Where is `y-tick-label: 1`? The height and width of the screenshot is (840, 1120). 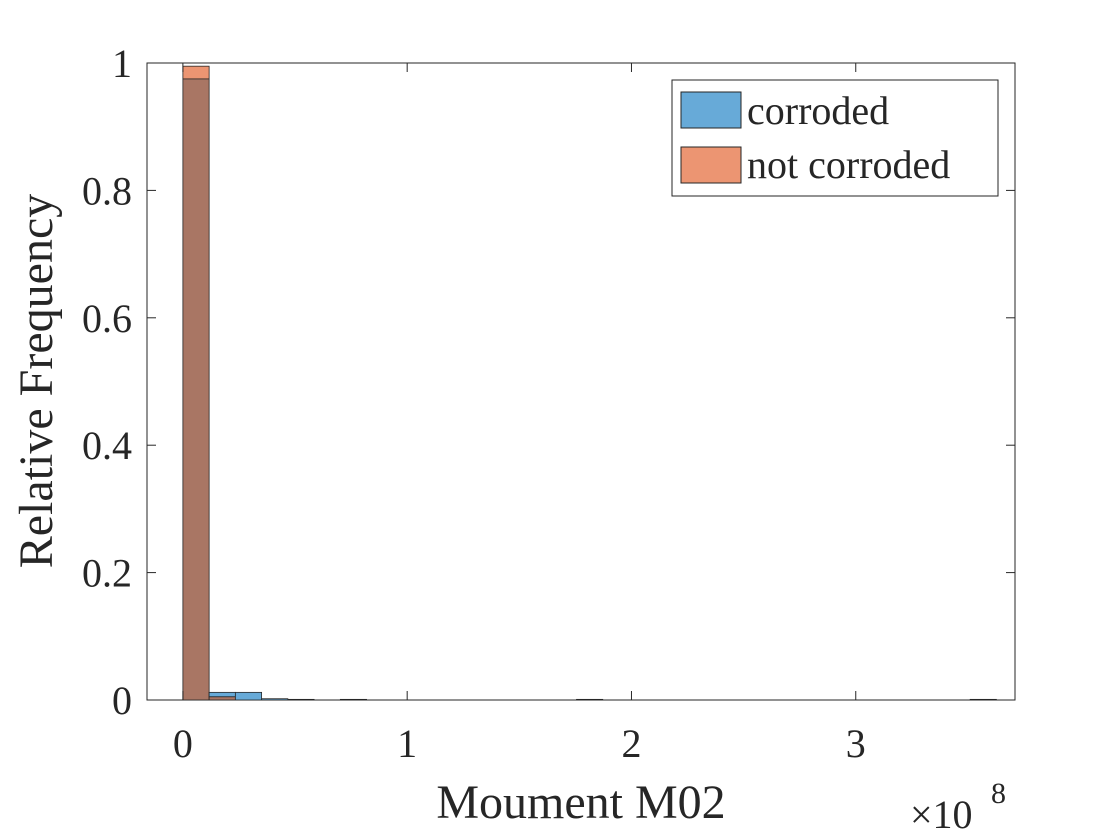
y-tick-label: 1 is located at coordinates (122, 63).